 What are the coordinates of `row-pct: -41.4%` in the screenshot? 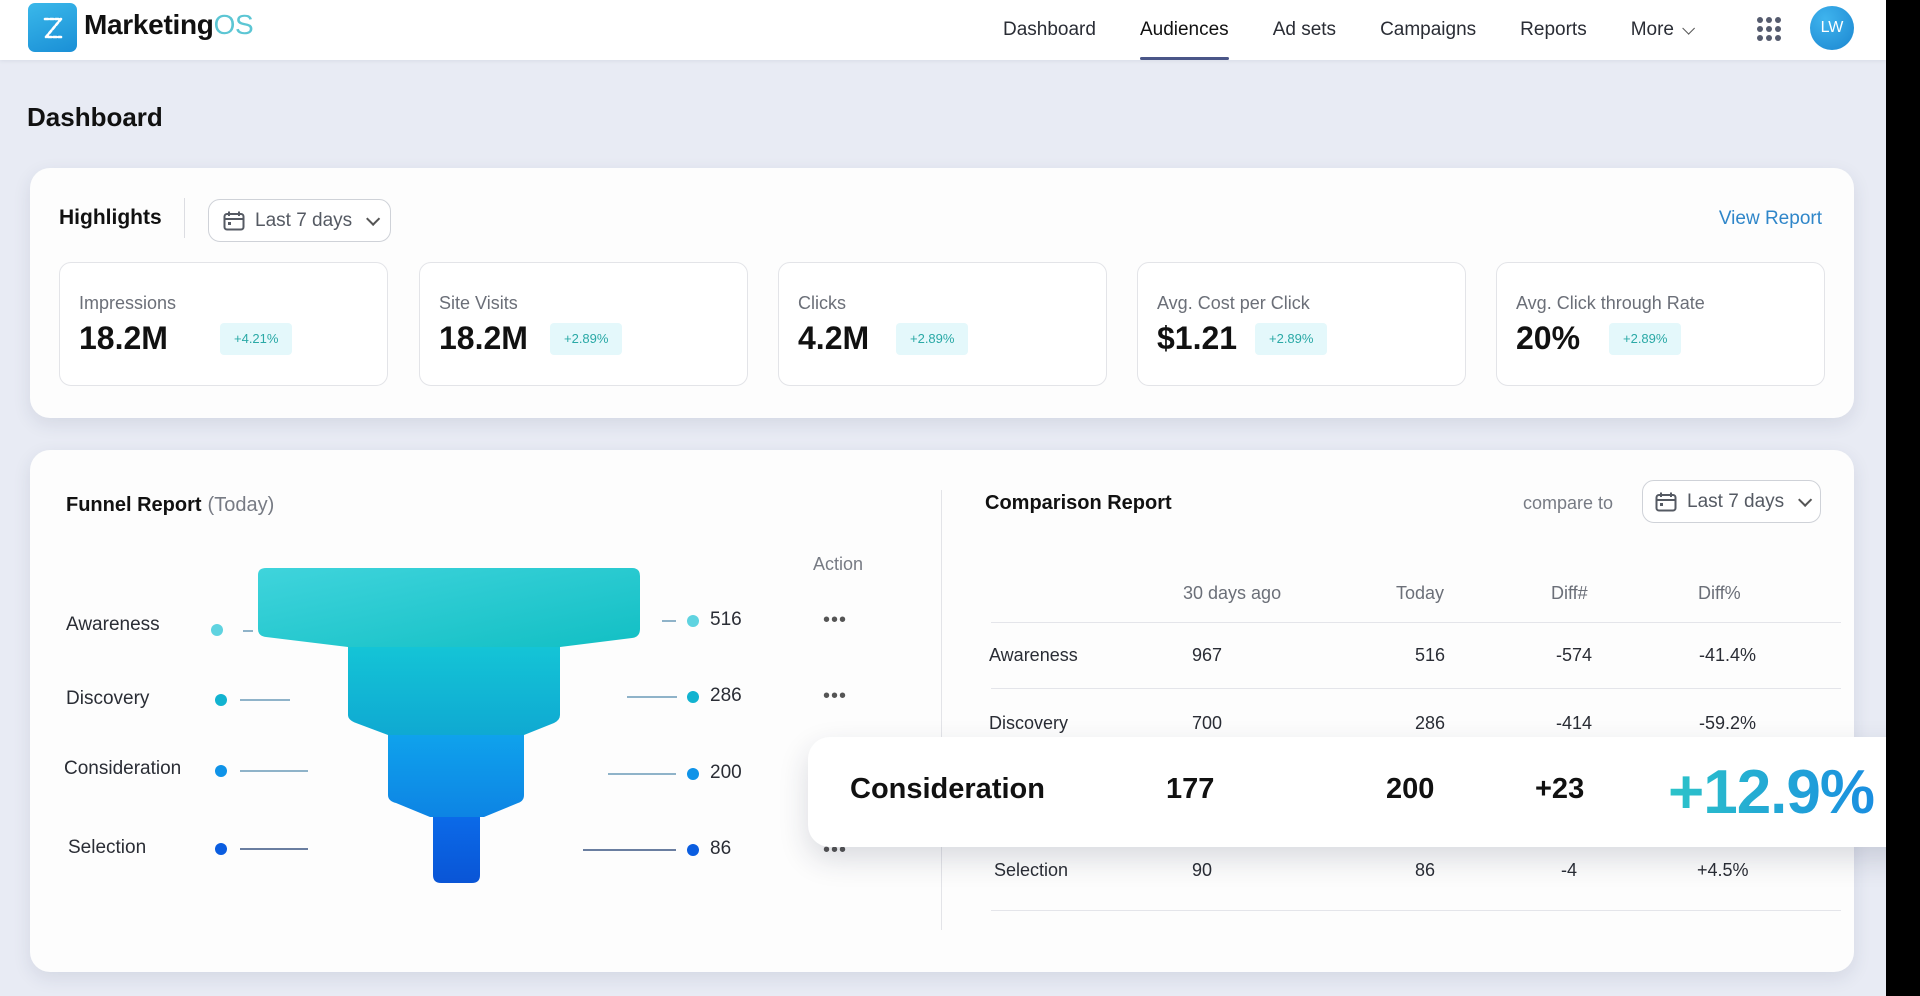 It's located at (1728, 655).